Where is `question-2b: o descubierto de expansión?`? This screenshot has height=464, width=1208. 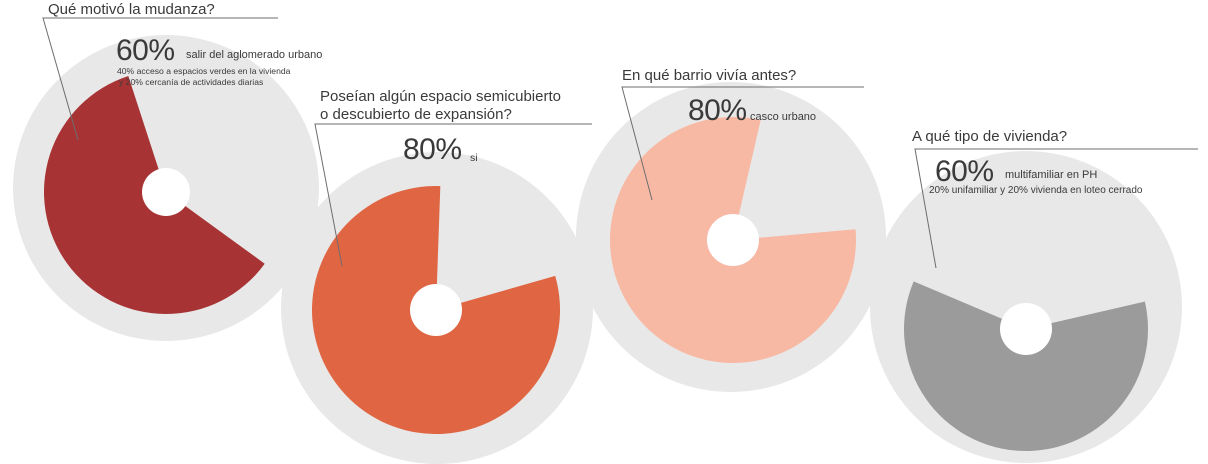
question-2b: o descubierto de expansión? is located at coordinates (416, 114).